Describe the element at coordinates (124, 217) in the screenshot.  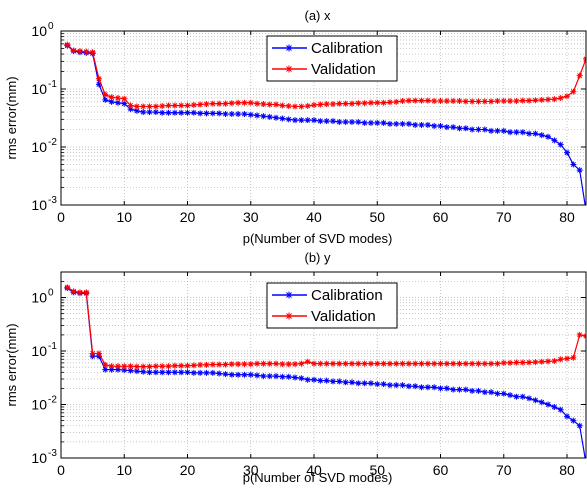
I see `x-tick-label: 10` at that location.